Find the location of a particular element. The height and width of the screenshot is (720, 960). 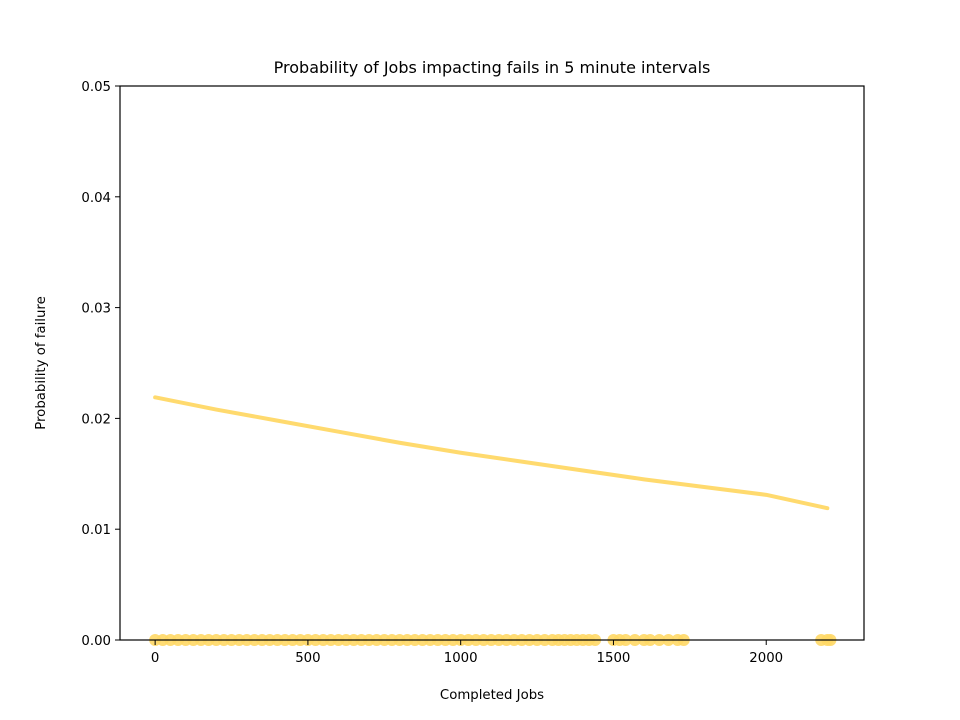

y-tick-label: 0.03 is located at coordinates (96, 309).